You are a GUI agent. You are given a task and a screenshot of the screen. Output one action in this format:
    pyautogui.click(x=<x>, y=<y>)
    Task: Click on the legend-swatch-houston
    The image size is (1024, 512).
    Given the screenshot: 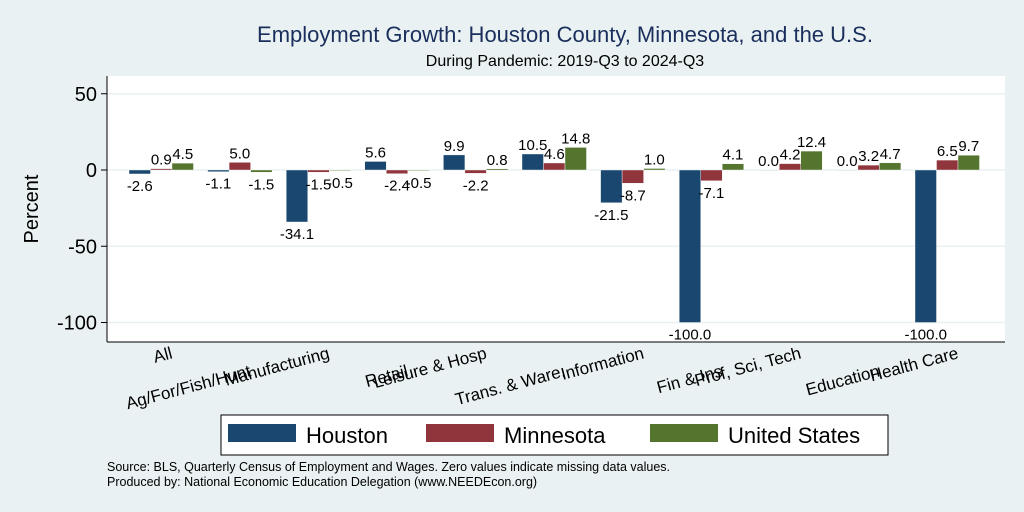 What is the action you would take?
    pyautogui.click(x=262, y=433)
    